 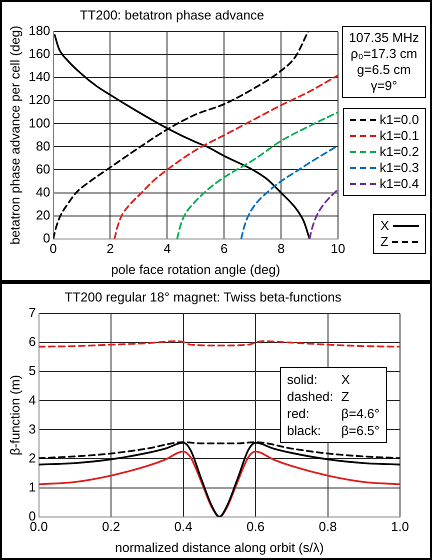 What do you see at coordinates (400, 526) in the screenshot?
I see `x-tick-label: 1.0` at bounding box center [400, 526].